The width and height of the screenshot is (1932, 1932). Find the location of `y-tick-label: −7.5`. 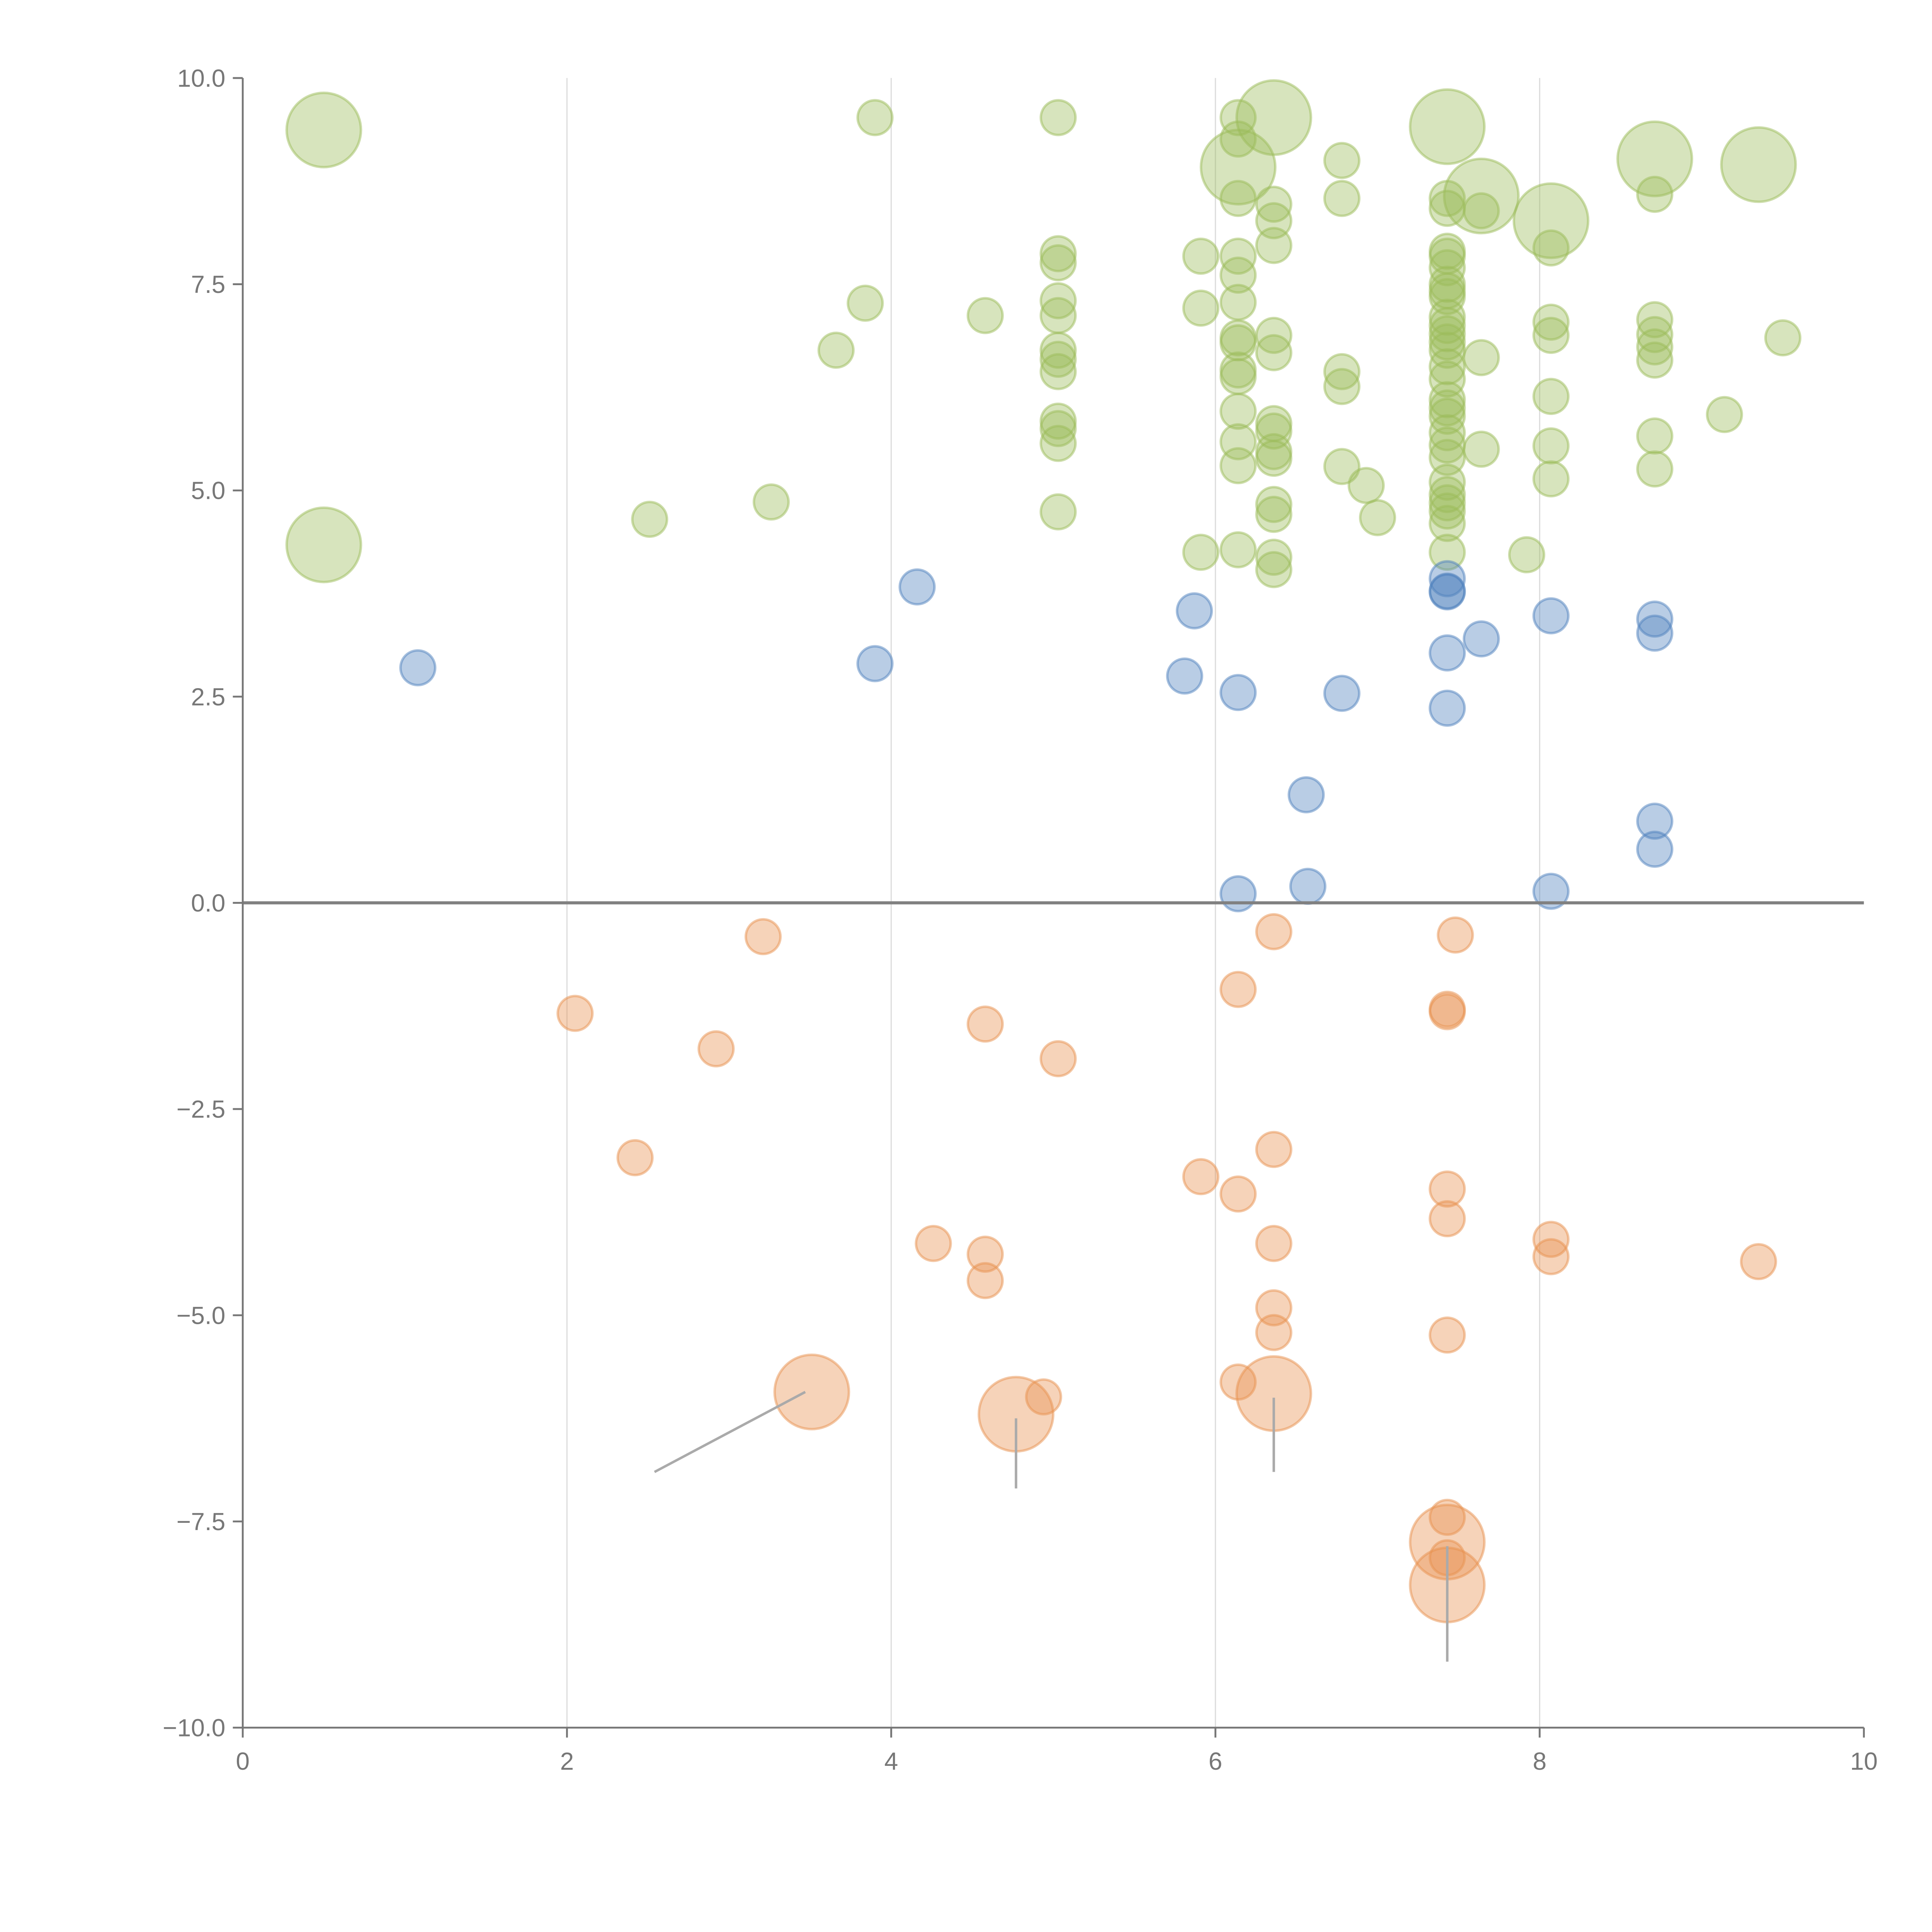

y-tick-label: −7.5 is located at coordinates (202, 1522).